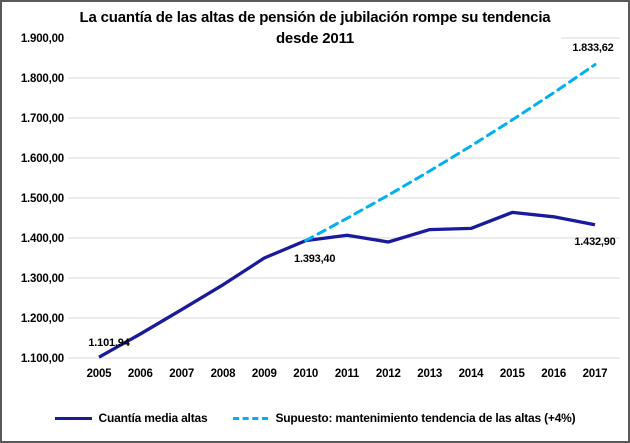 The height and width of the screenshot is (443, 630). Describe the element at coordinates (42, 79) in the screenshot. I see `y-tick-label: 1.800,00` at that location.